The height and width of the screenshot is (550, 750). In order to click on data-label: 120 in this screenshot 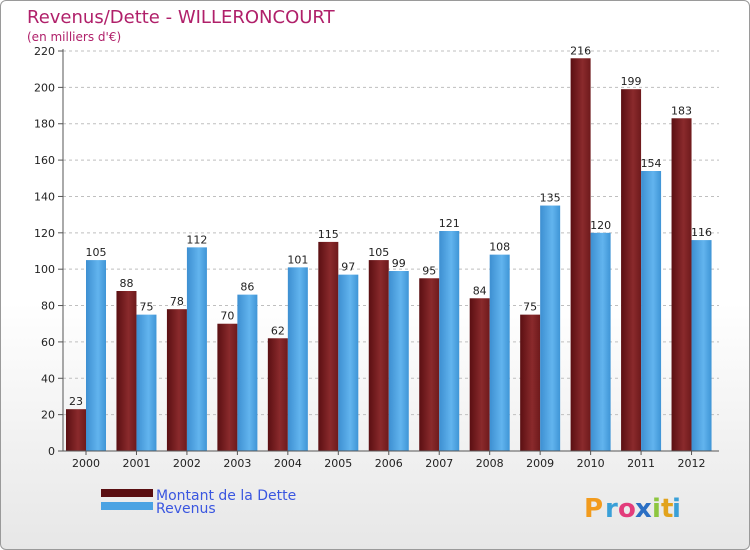, I will do `click(600, 225)`.